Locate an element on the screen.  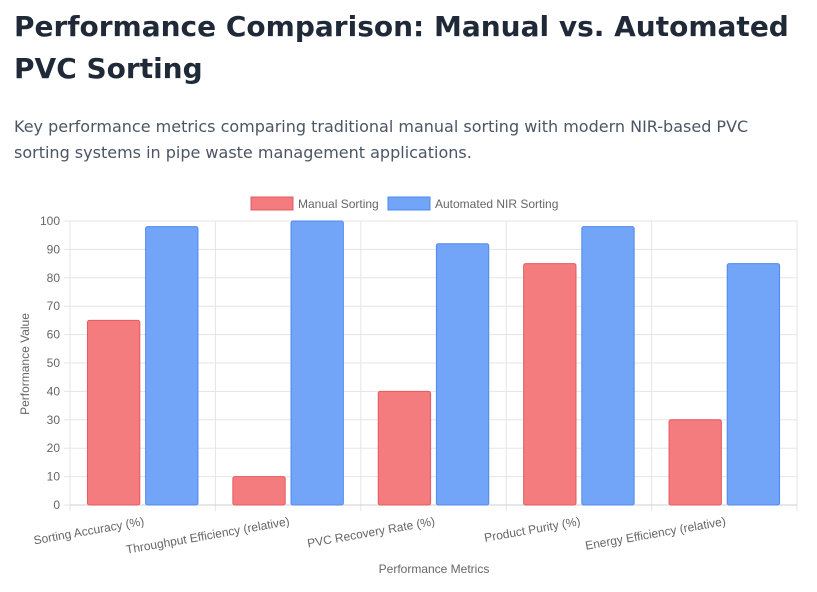
y-tick-label: 20 is located at coordinates (54, 448).